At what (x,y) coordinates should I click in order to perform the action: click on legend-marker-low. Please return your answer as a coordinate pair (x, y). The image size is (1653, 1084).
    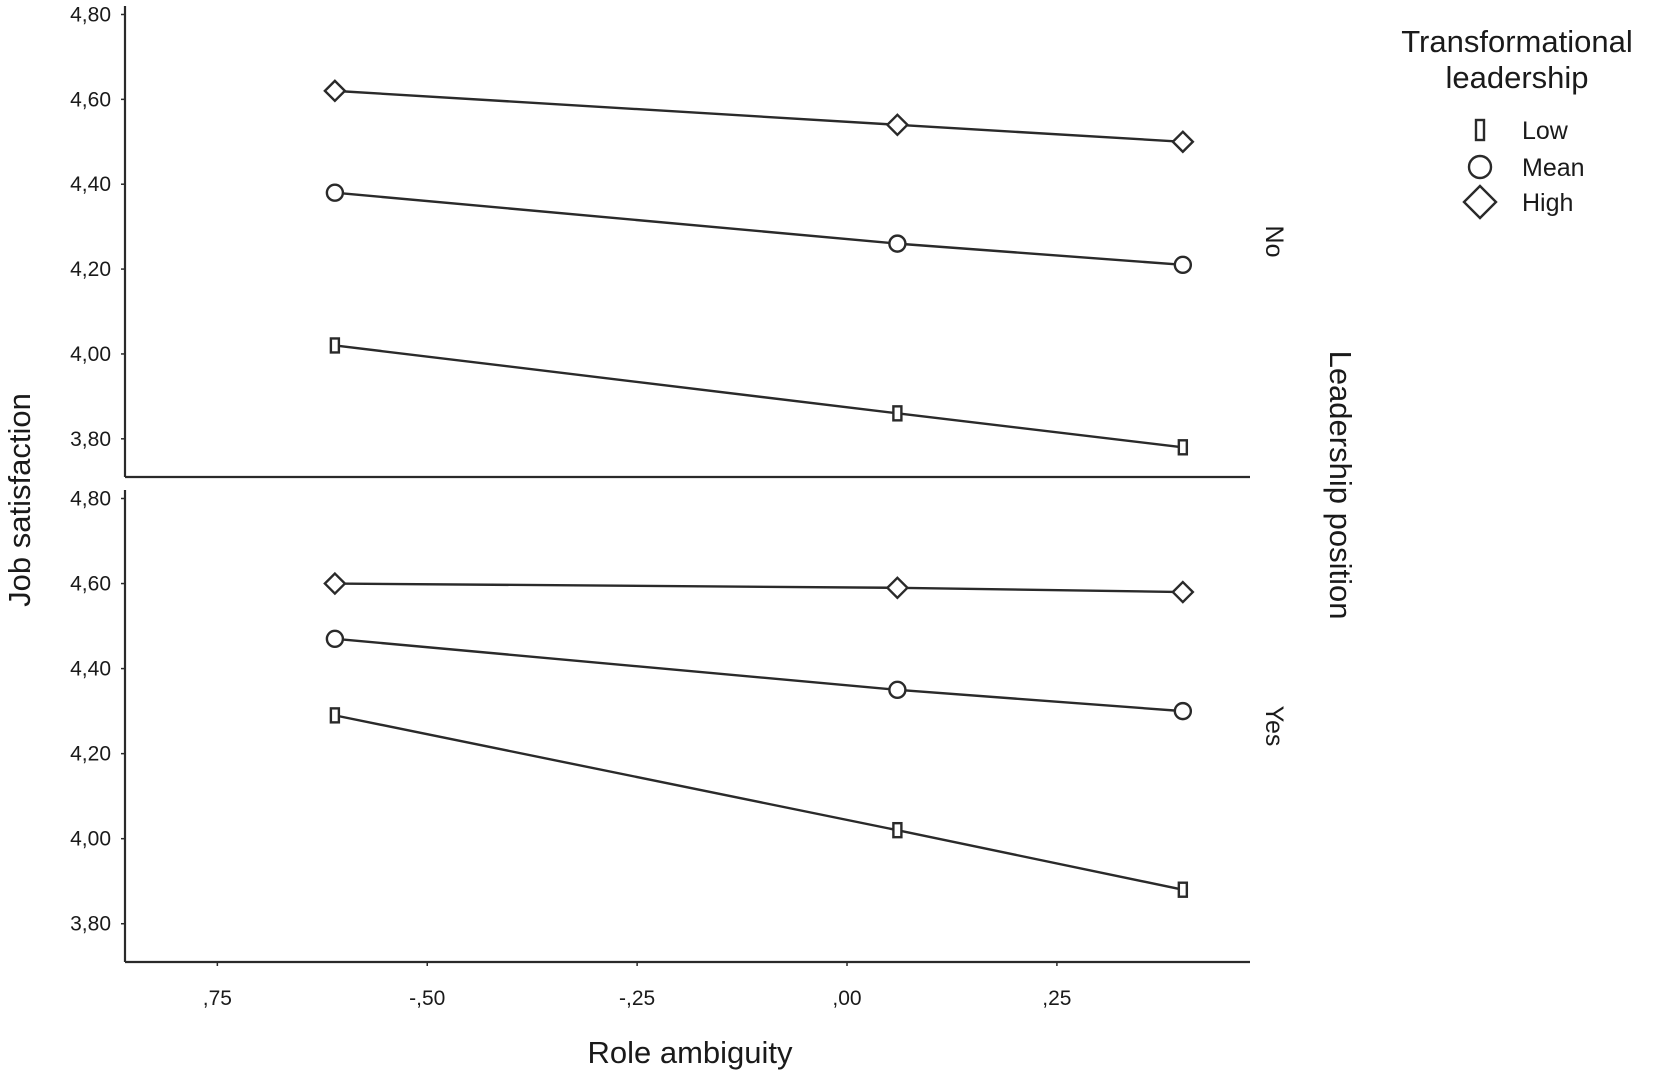
    Looking at the image, I should click on (1480, 130).